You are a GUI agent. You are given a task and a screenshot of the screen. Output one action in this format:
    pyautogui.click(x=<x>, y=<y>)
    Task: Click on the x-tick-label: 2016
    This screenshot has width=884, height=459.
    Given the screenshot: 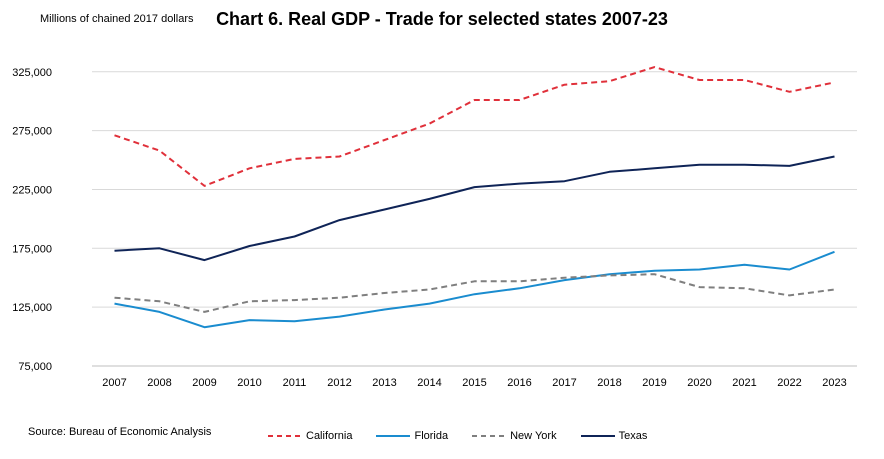 What is the action you would take?
    pyautogui.click(x=519, y=383)
    